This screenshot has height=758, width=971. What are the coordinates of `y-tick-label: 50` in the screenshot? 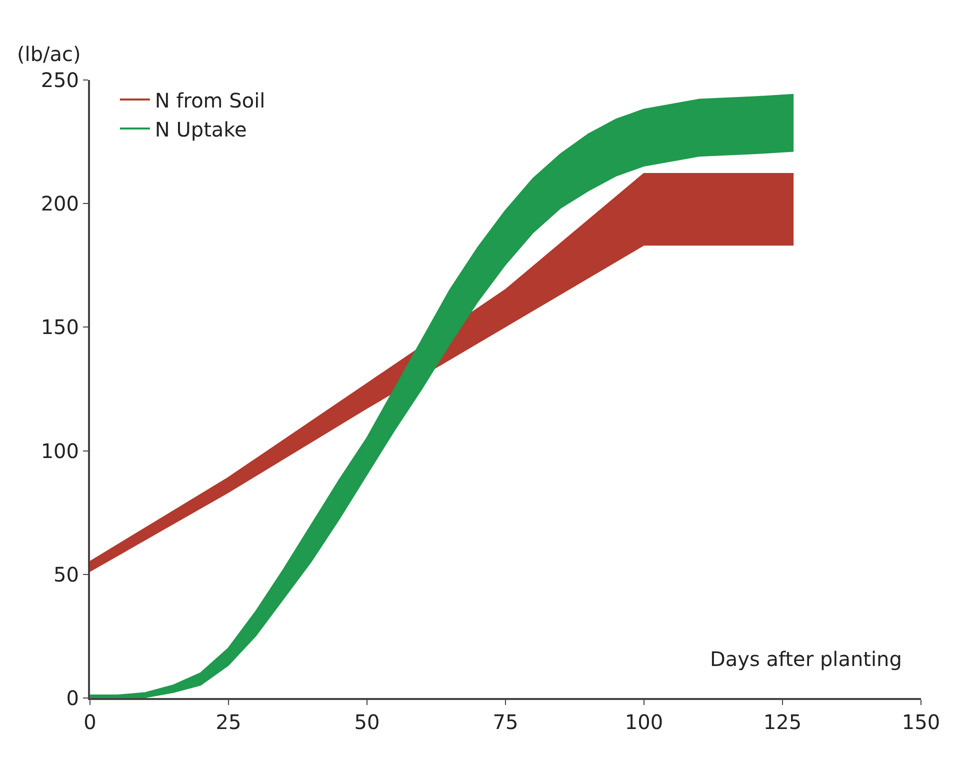 It's located at (66, 574).